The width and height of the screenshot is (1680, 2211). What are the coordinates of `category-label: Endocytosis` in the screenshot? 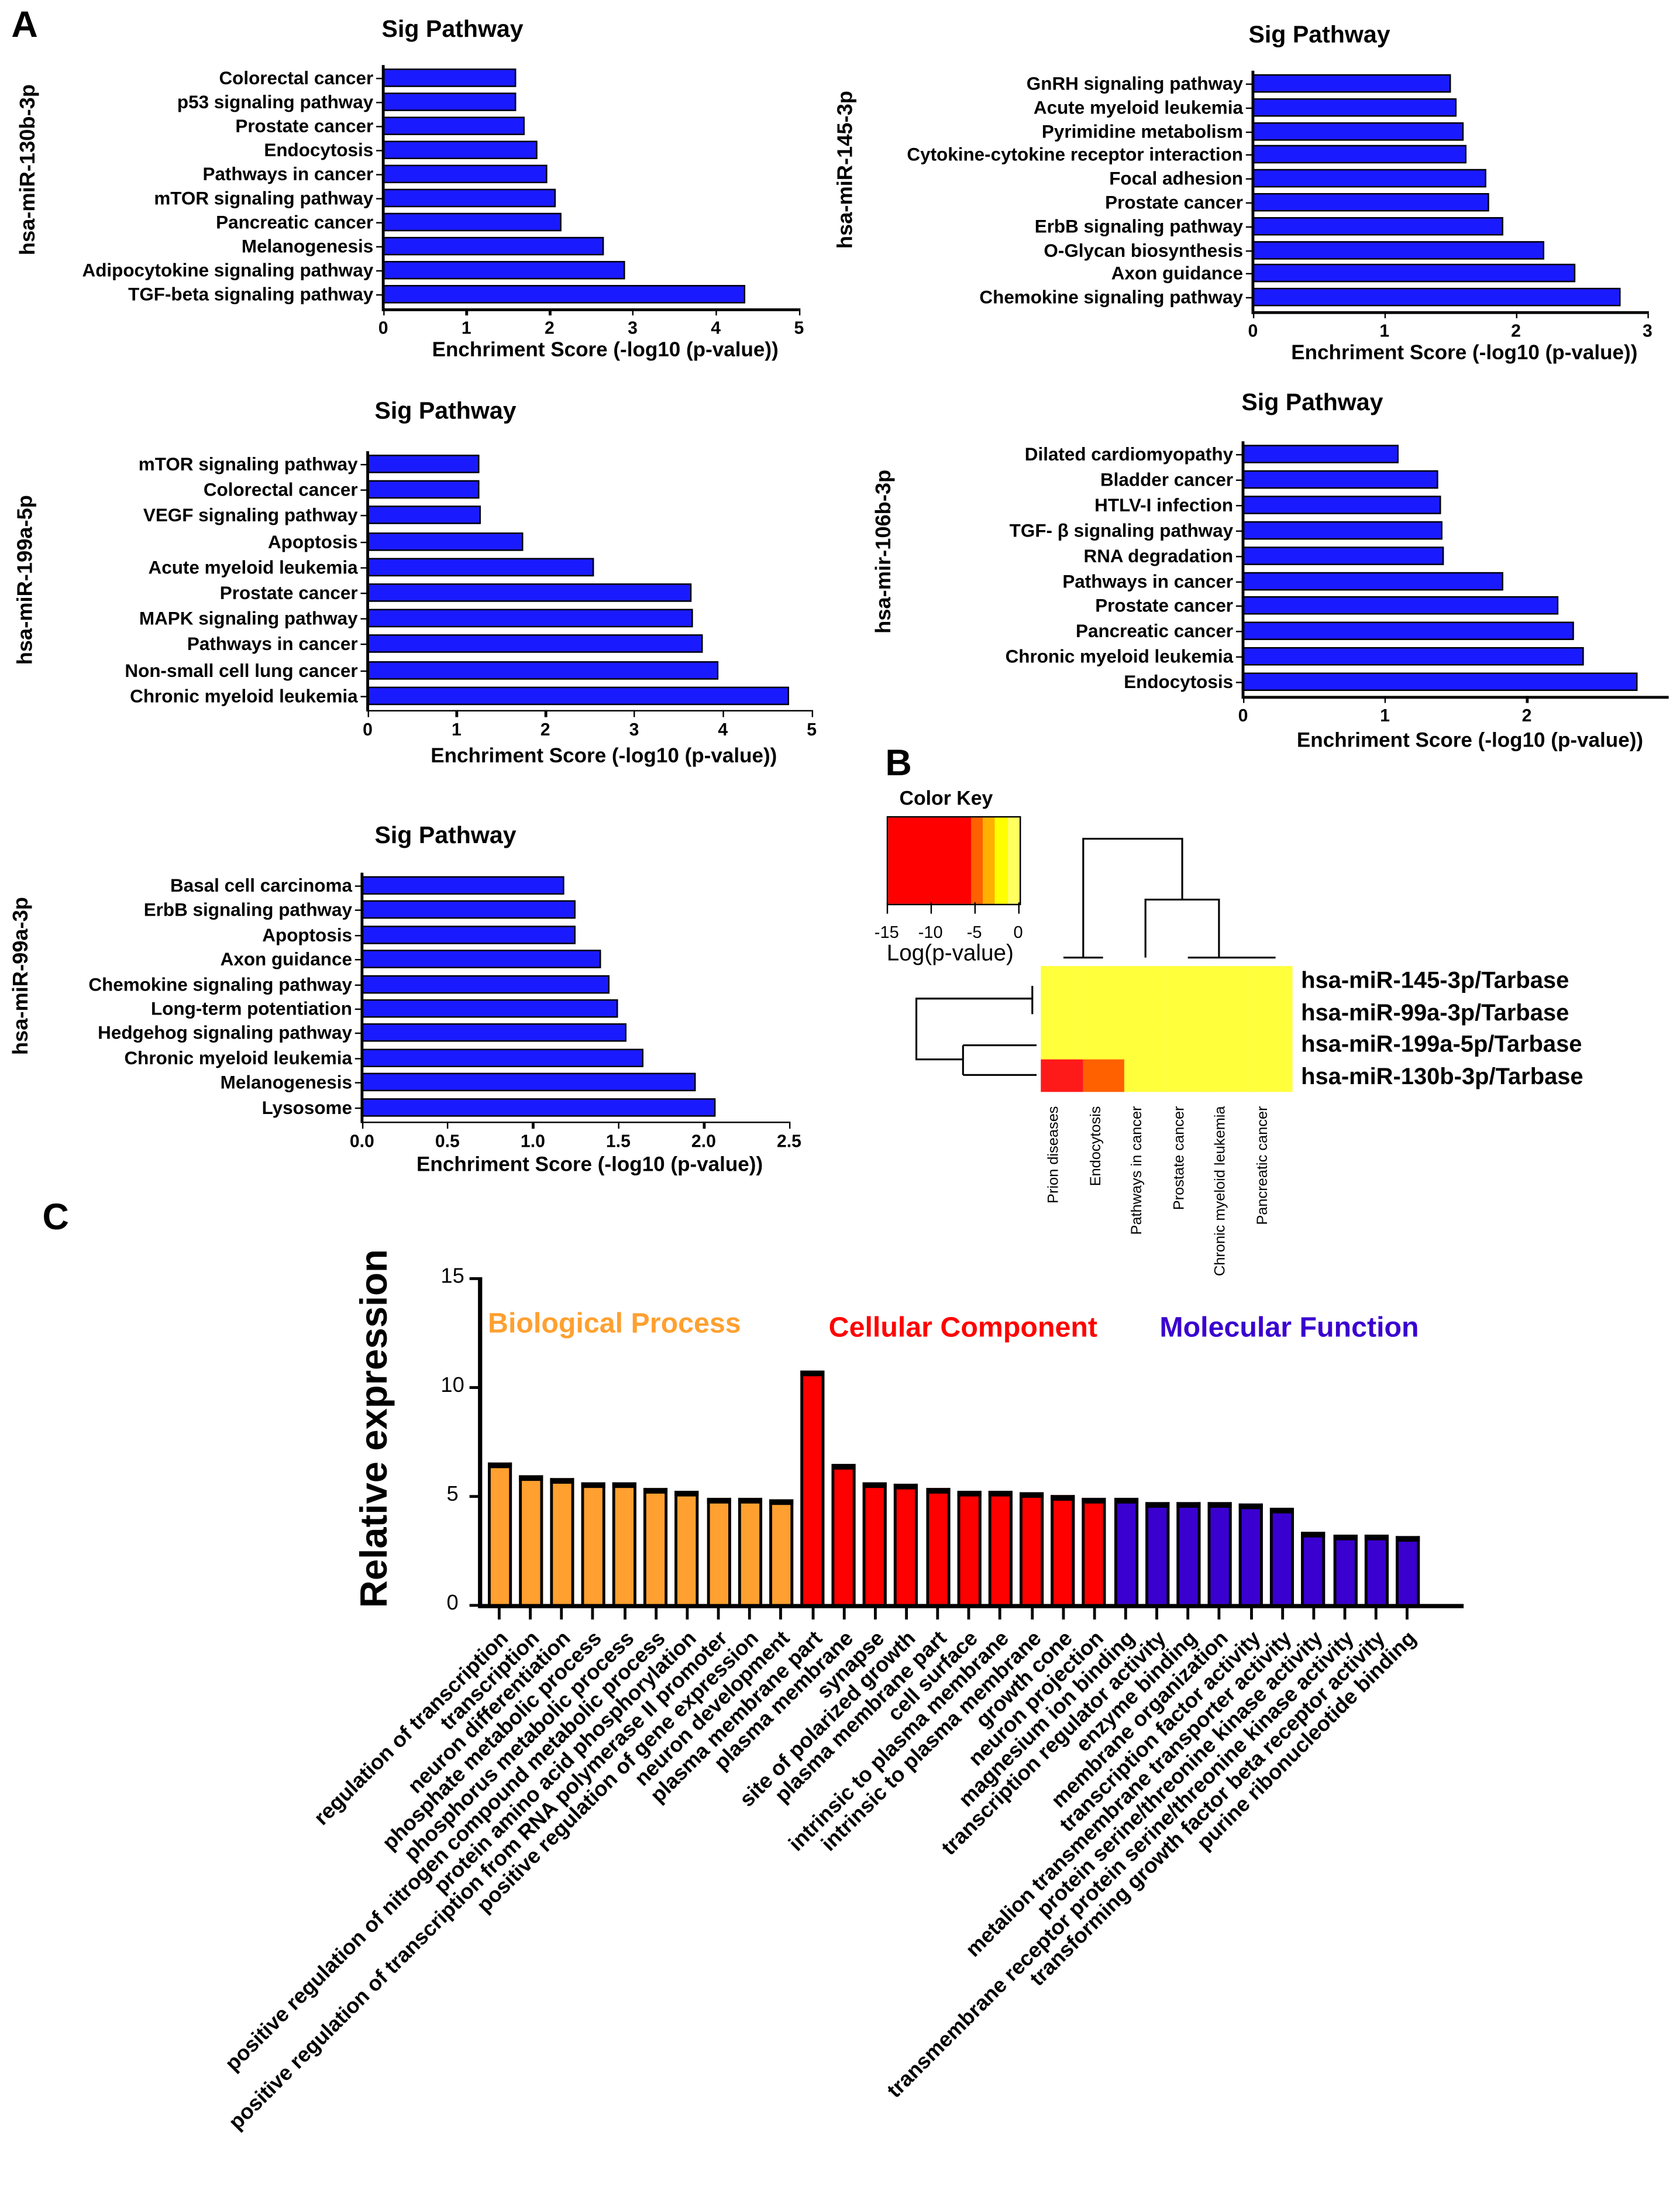 It's located at (319, 150).